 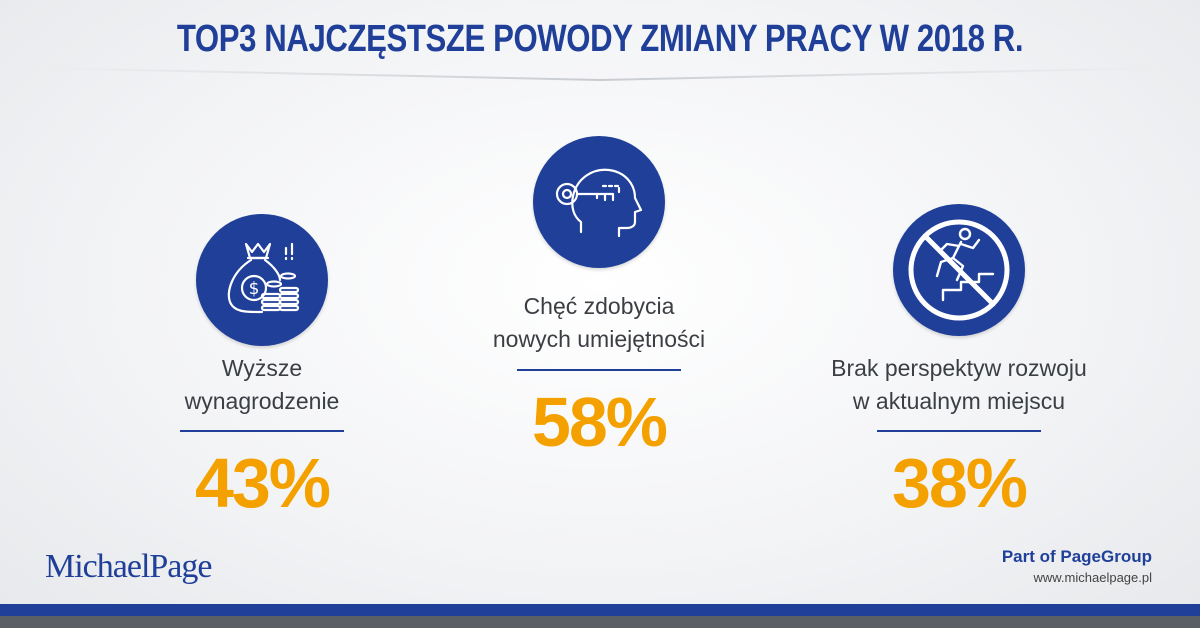 What do you see at coordinates (599, 202) in the screenshot?
I see `head-key-icon` at bounding box center [599, 202].